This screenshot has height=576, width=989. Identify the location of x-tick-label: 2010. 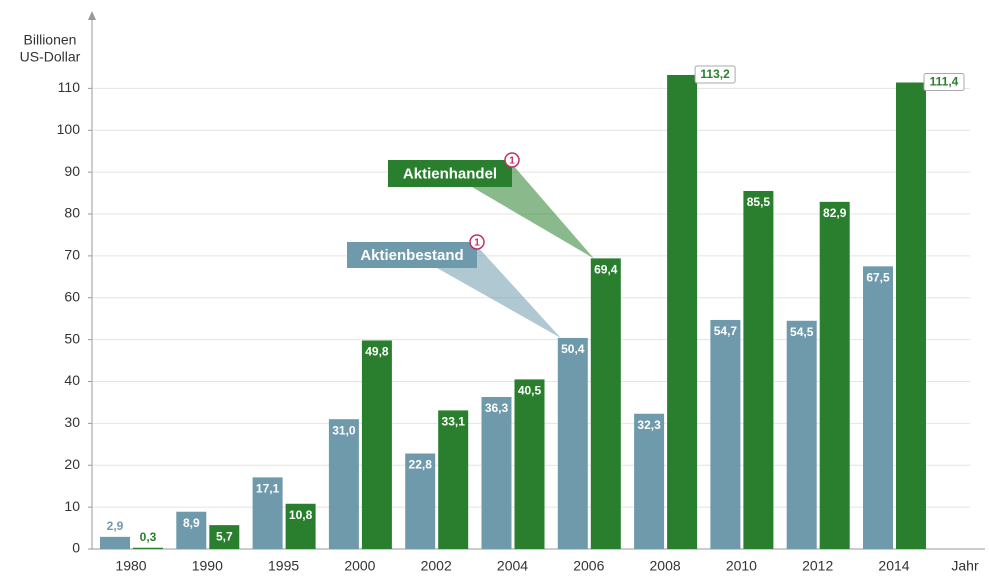
(741, 566).